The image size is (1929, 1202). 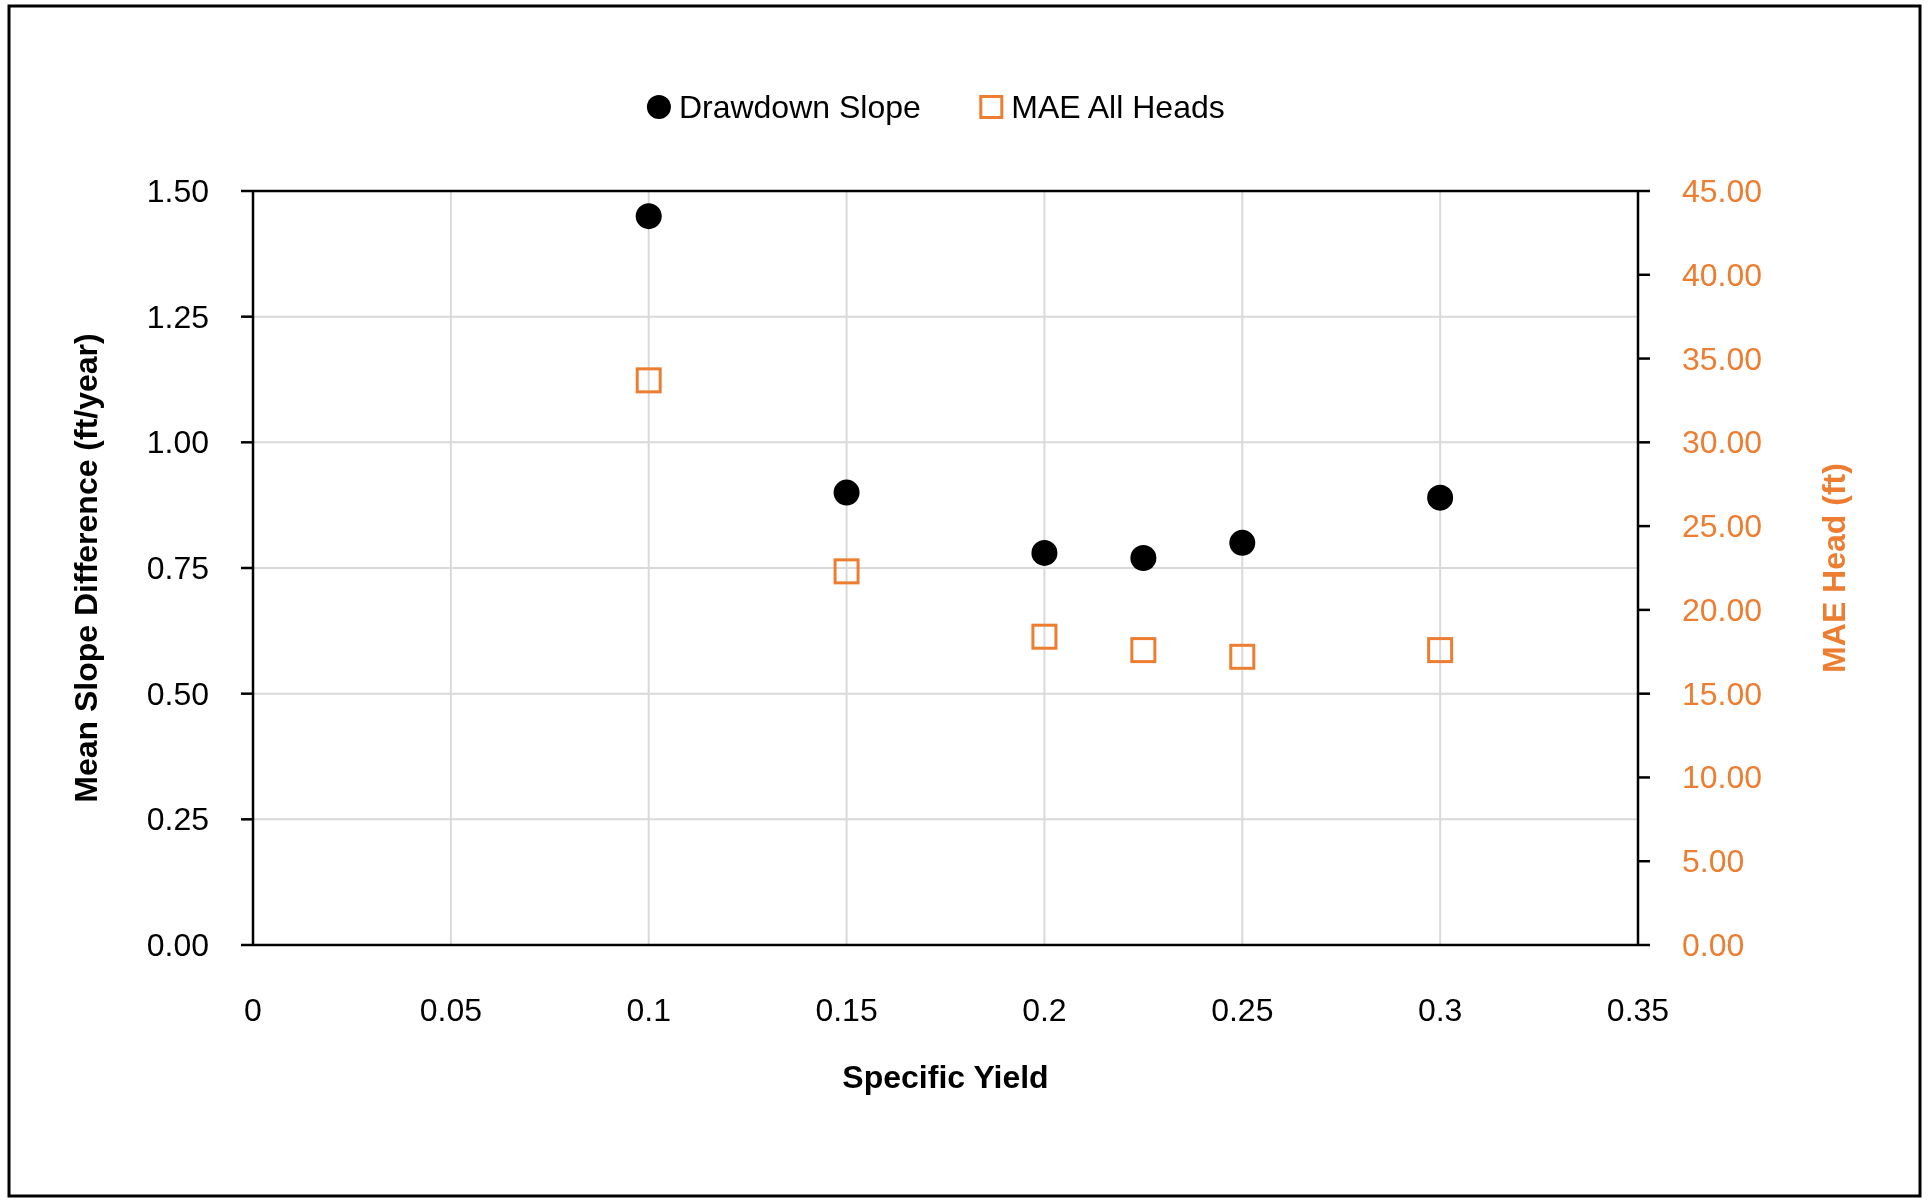 I want to click on x-tick-label: 0.1, so click(x=648, y=1010).